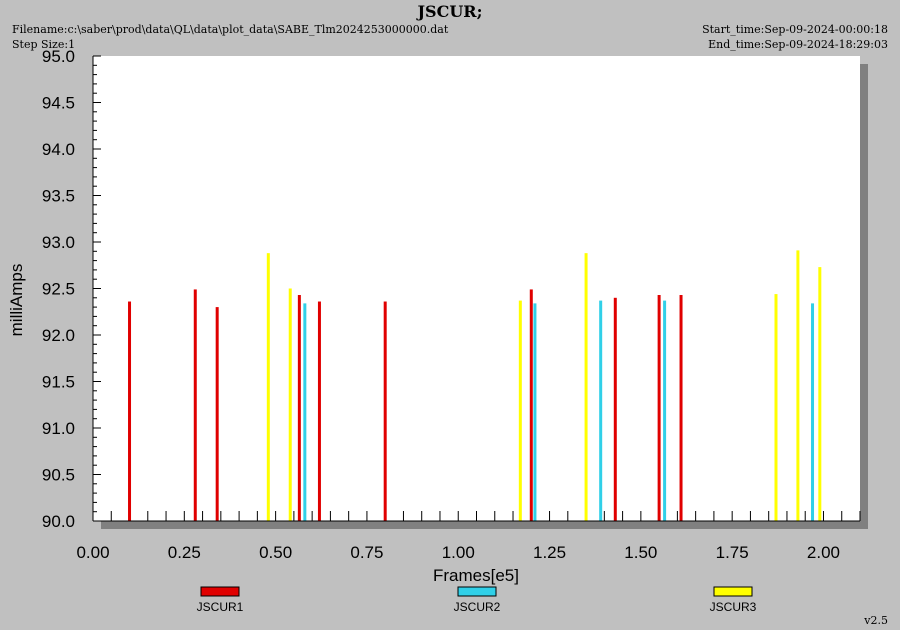 This screenshot has height=630, width=900. I want to click on legend-swatch-jscur2, so click(477, 591).